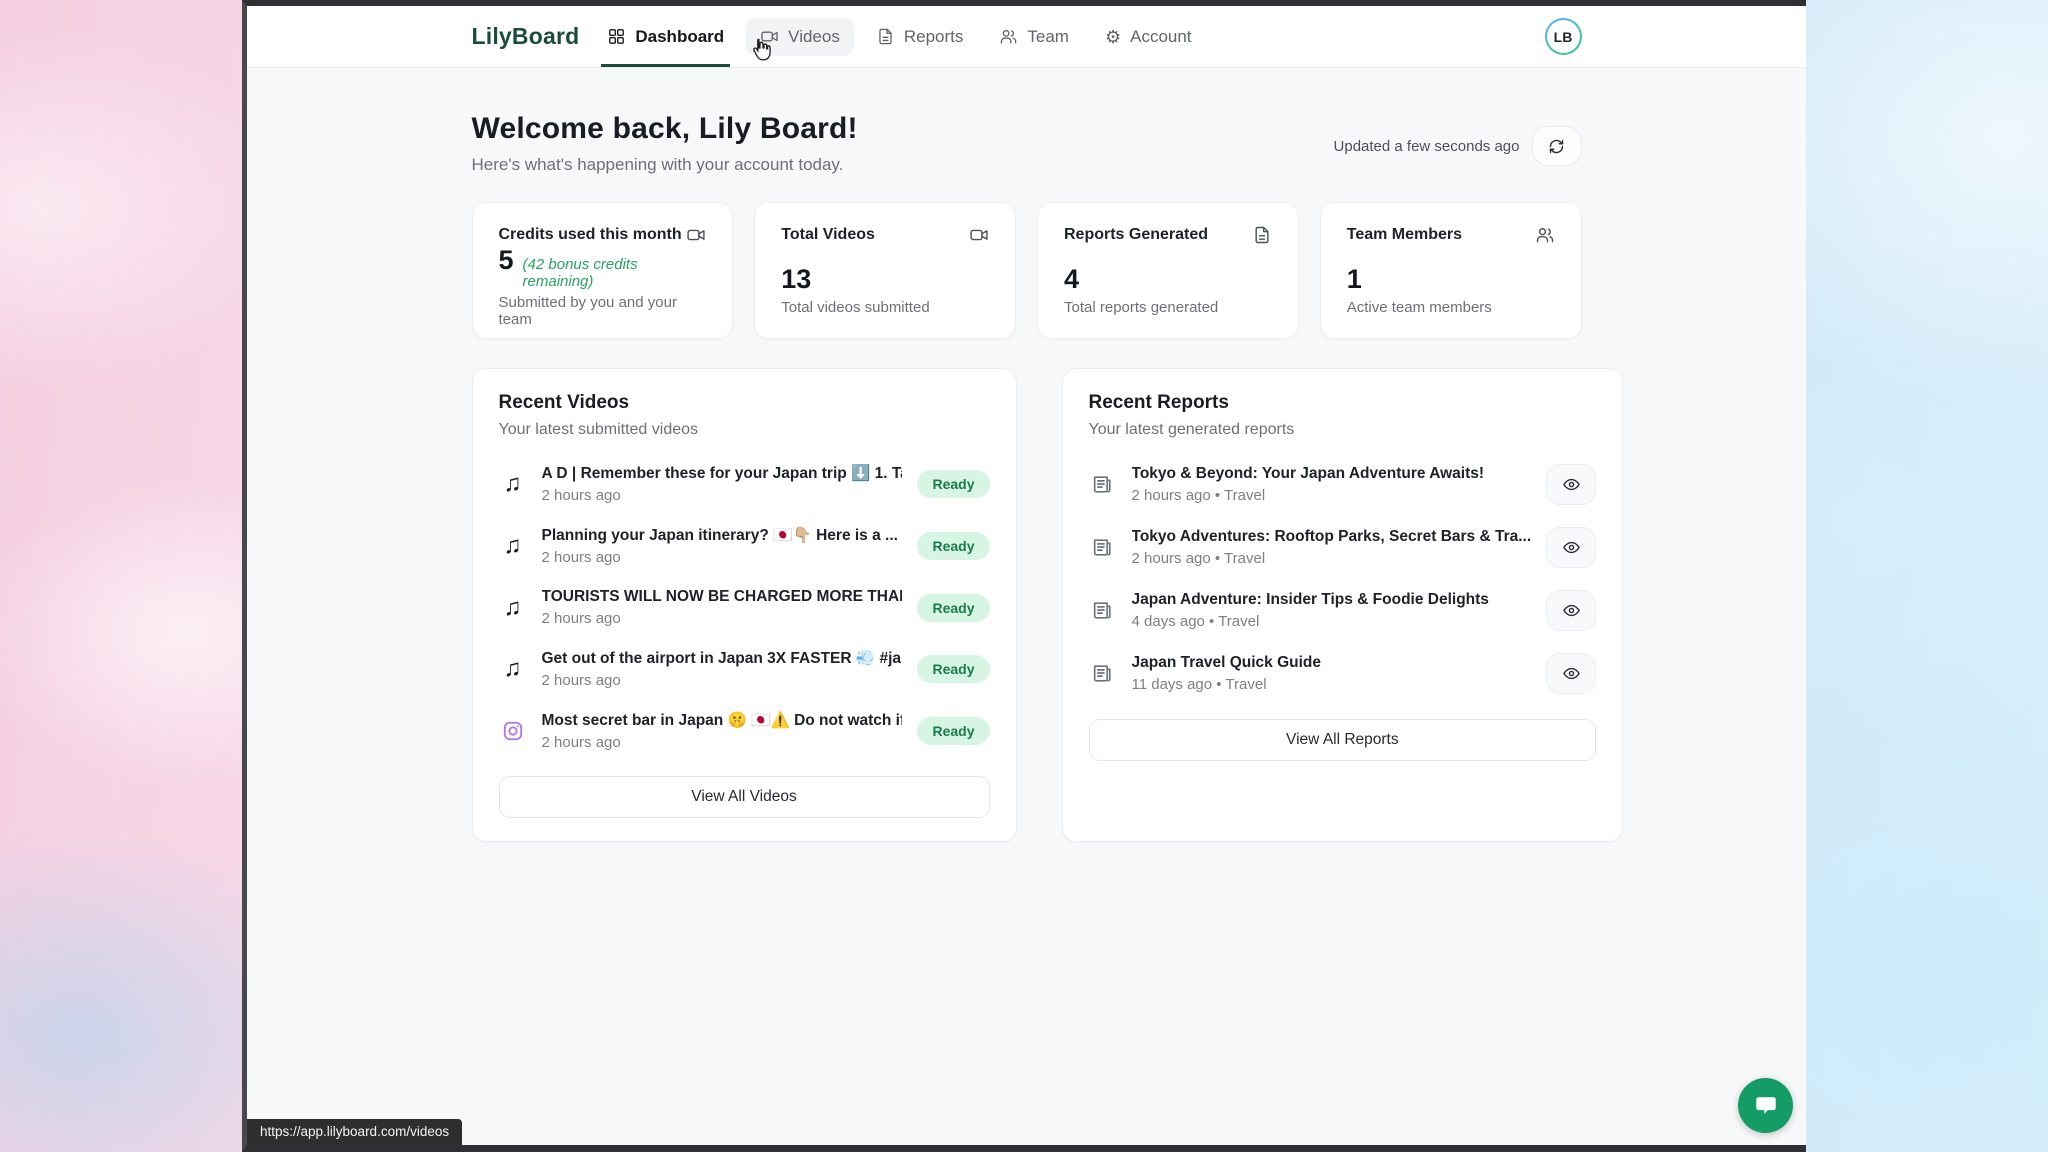  I want to click on report-meta: 4 days ago • Travel, so click(1195, 621).